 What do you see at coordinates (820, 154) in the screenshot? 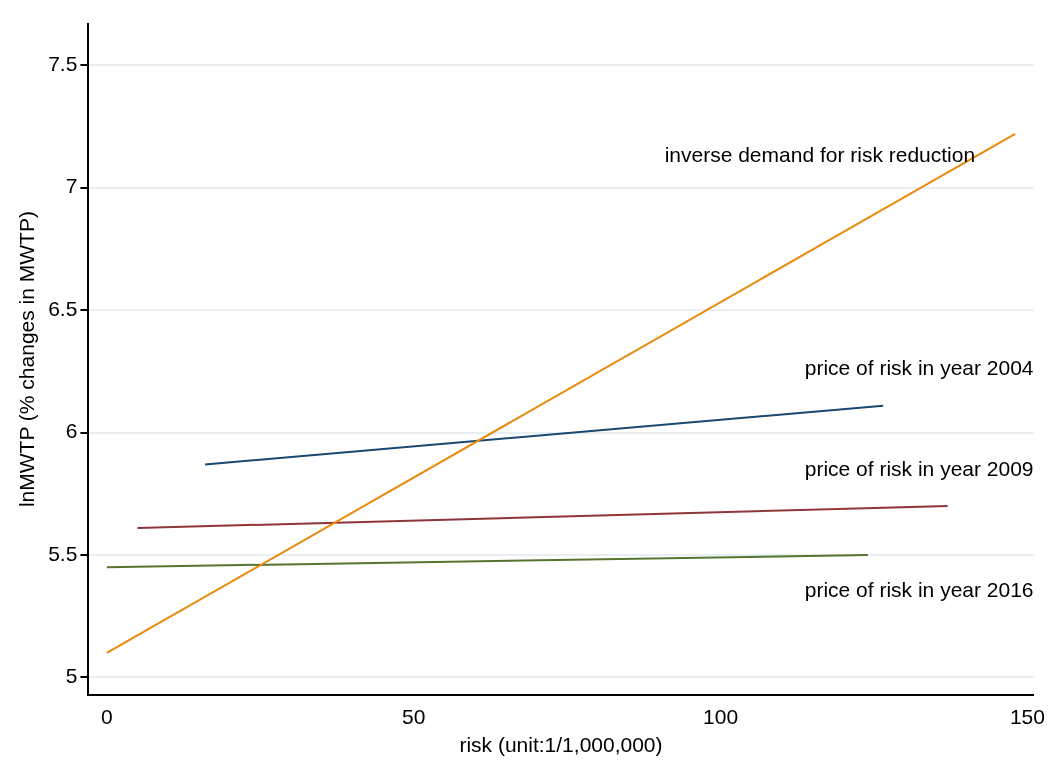
I see `series-label: inverse demand for risk reduction` at bounding box center [820, 154].